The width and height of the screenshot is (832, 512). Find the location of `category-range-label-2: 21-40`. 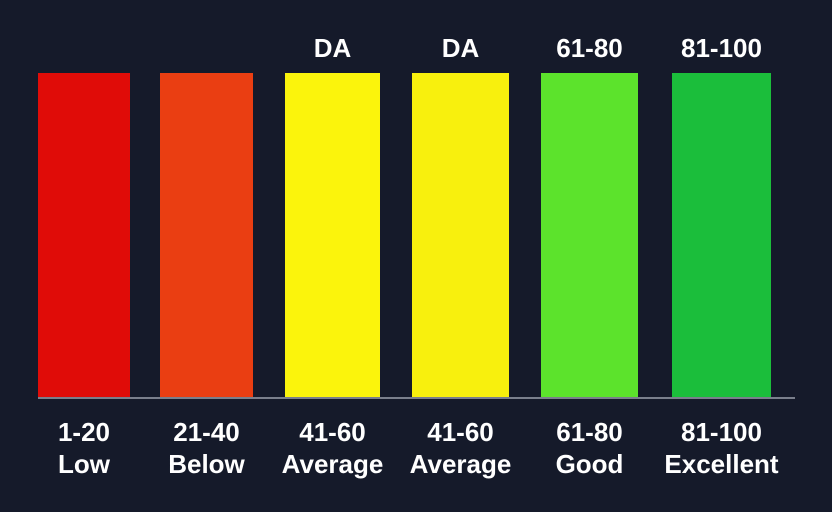

category-range-label-2: 21-40 is located at coordinates (206, 432).